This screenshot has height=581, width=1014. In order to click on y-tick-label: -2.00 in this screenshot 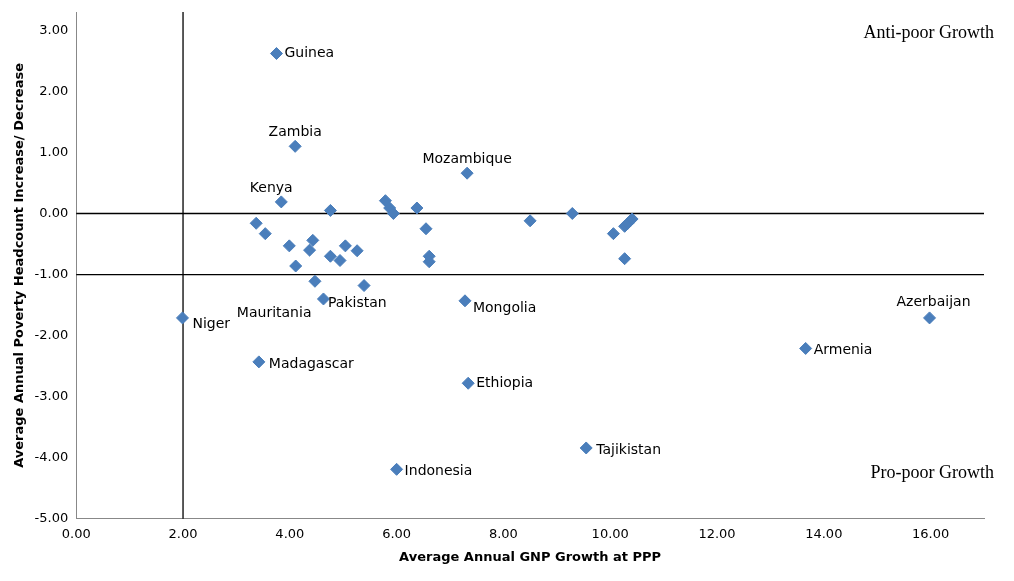, I will do `click(51, 334)`.